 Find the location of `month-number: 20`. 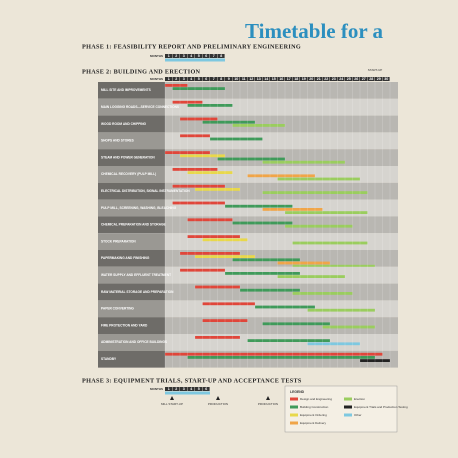

month-number: 20 is located at coordinates (311, 79).